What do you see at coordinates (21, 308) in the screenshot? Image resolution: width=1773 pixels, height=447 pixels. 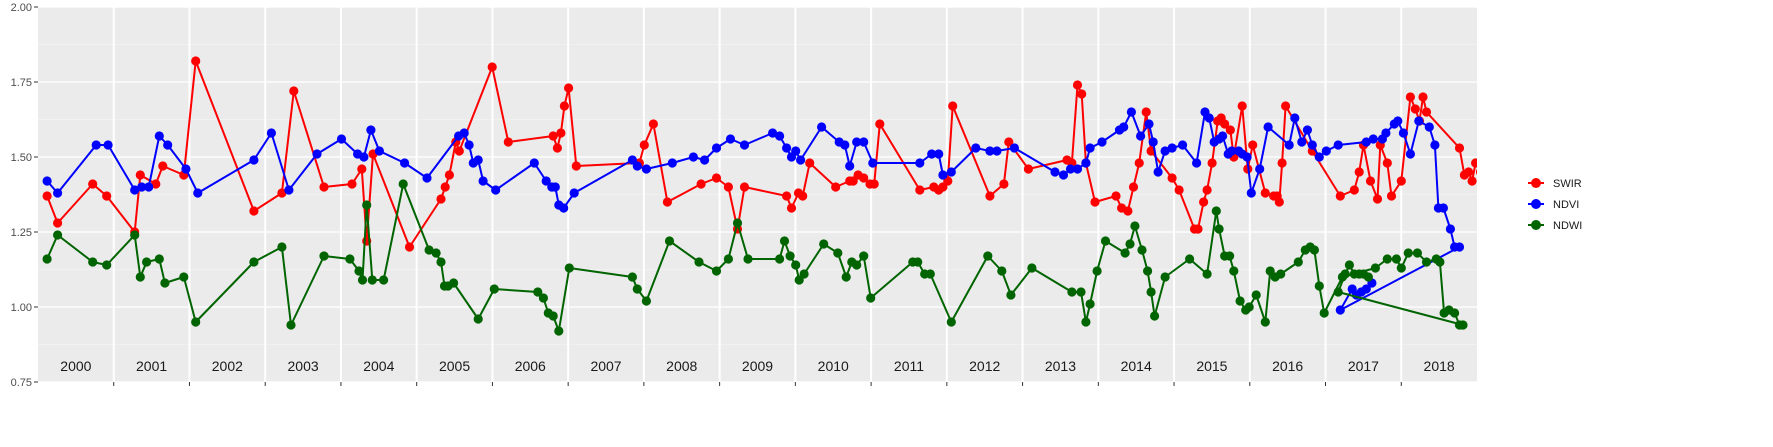 I see `y-tick-label: 1.00` at bounding box center [21, 308].